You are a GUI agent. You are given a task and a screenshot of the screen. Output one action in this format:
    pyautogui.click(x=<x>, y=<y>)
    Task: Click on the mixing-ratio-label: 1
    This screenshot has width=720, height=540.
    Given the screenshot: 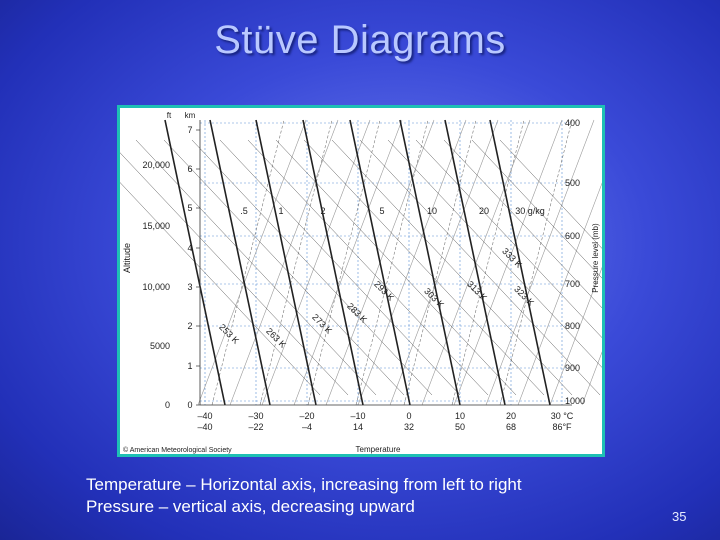 What is the action you would take?
    pyautogui.click(x=280, y=211)
    